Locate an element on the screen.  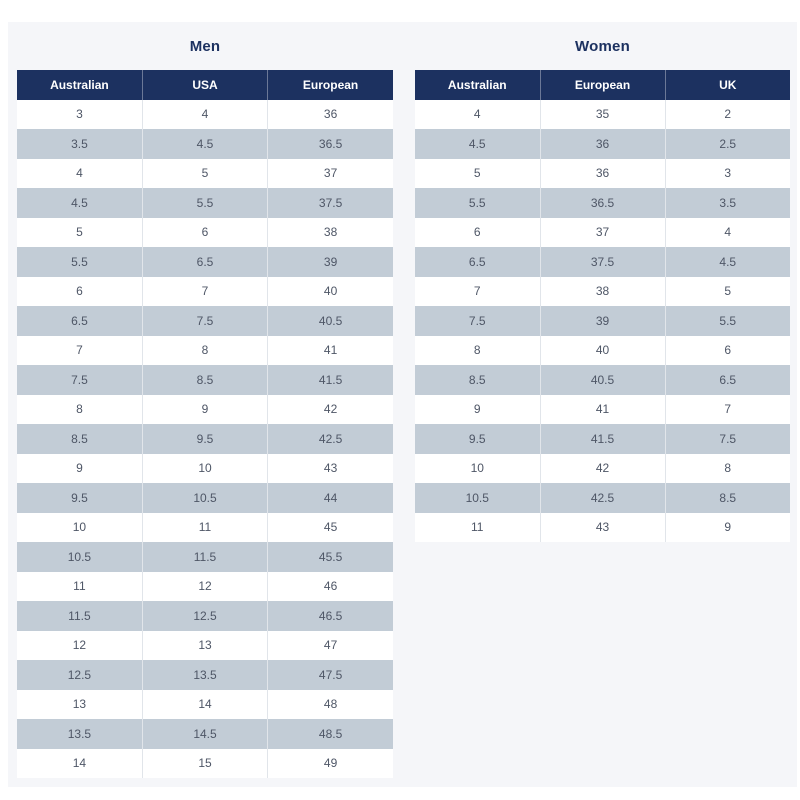
size-cell: 40.5 is located at coordinates (330, 321).